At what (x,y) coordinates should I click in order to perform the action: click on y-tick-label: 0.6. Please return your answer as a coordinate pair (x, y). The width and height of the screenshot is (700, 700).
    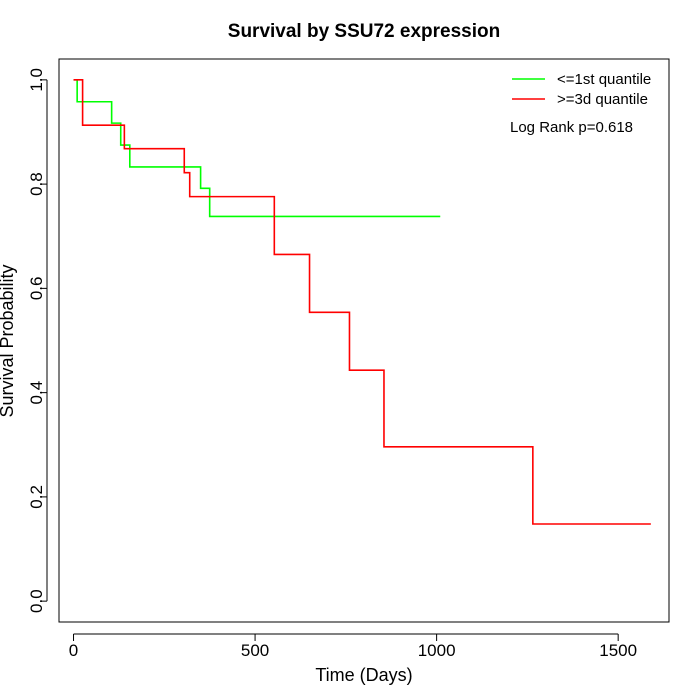
    Looking at the image, I should click on (36, 289).